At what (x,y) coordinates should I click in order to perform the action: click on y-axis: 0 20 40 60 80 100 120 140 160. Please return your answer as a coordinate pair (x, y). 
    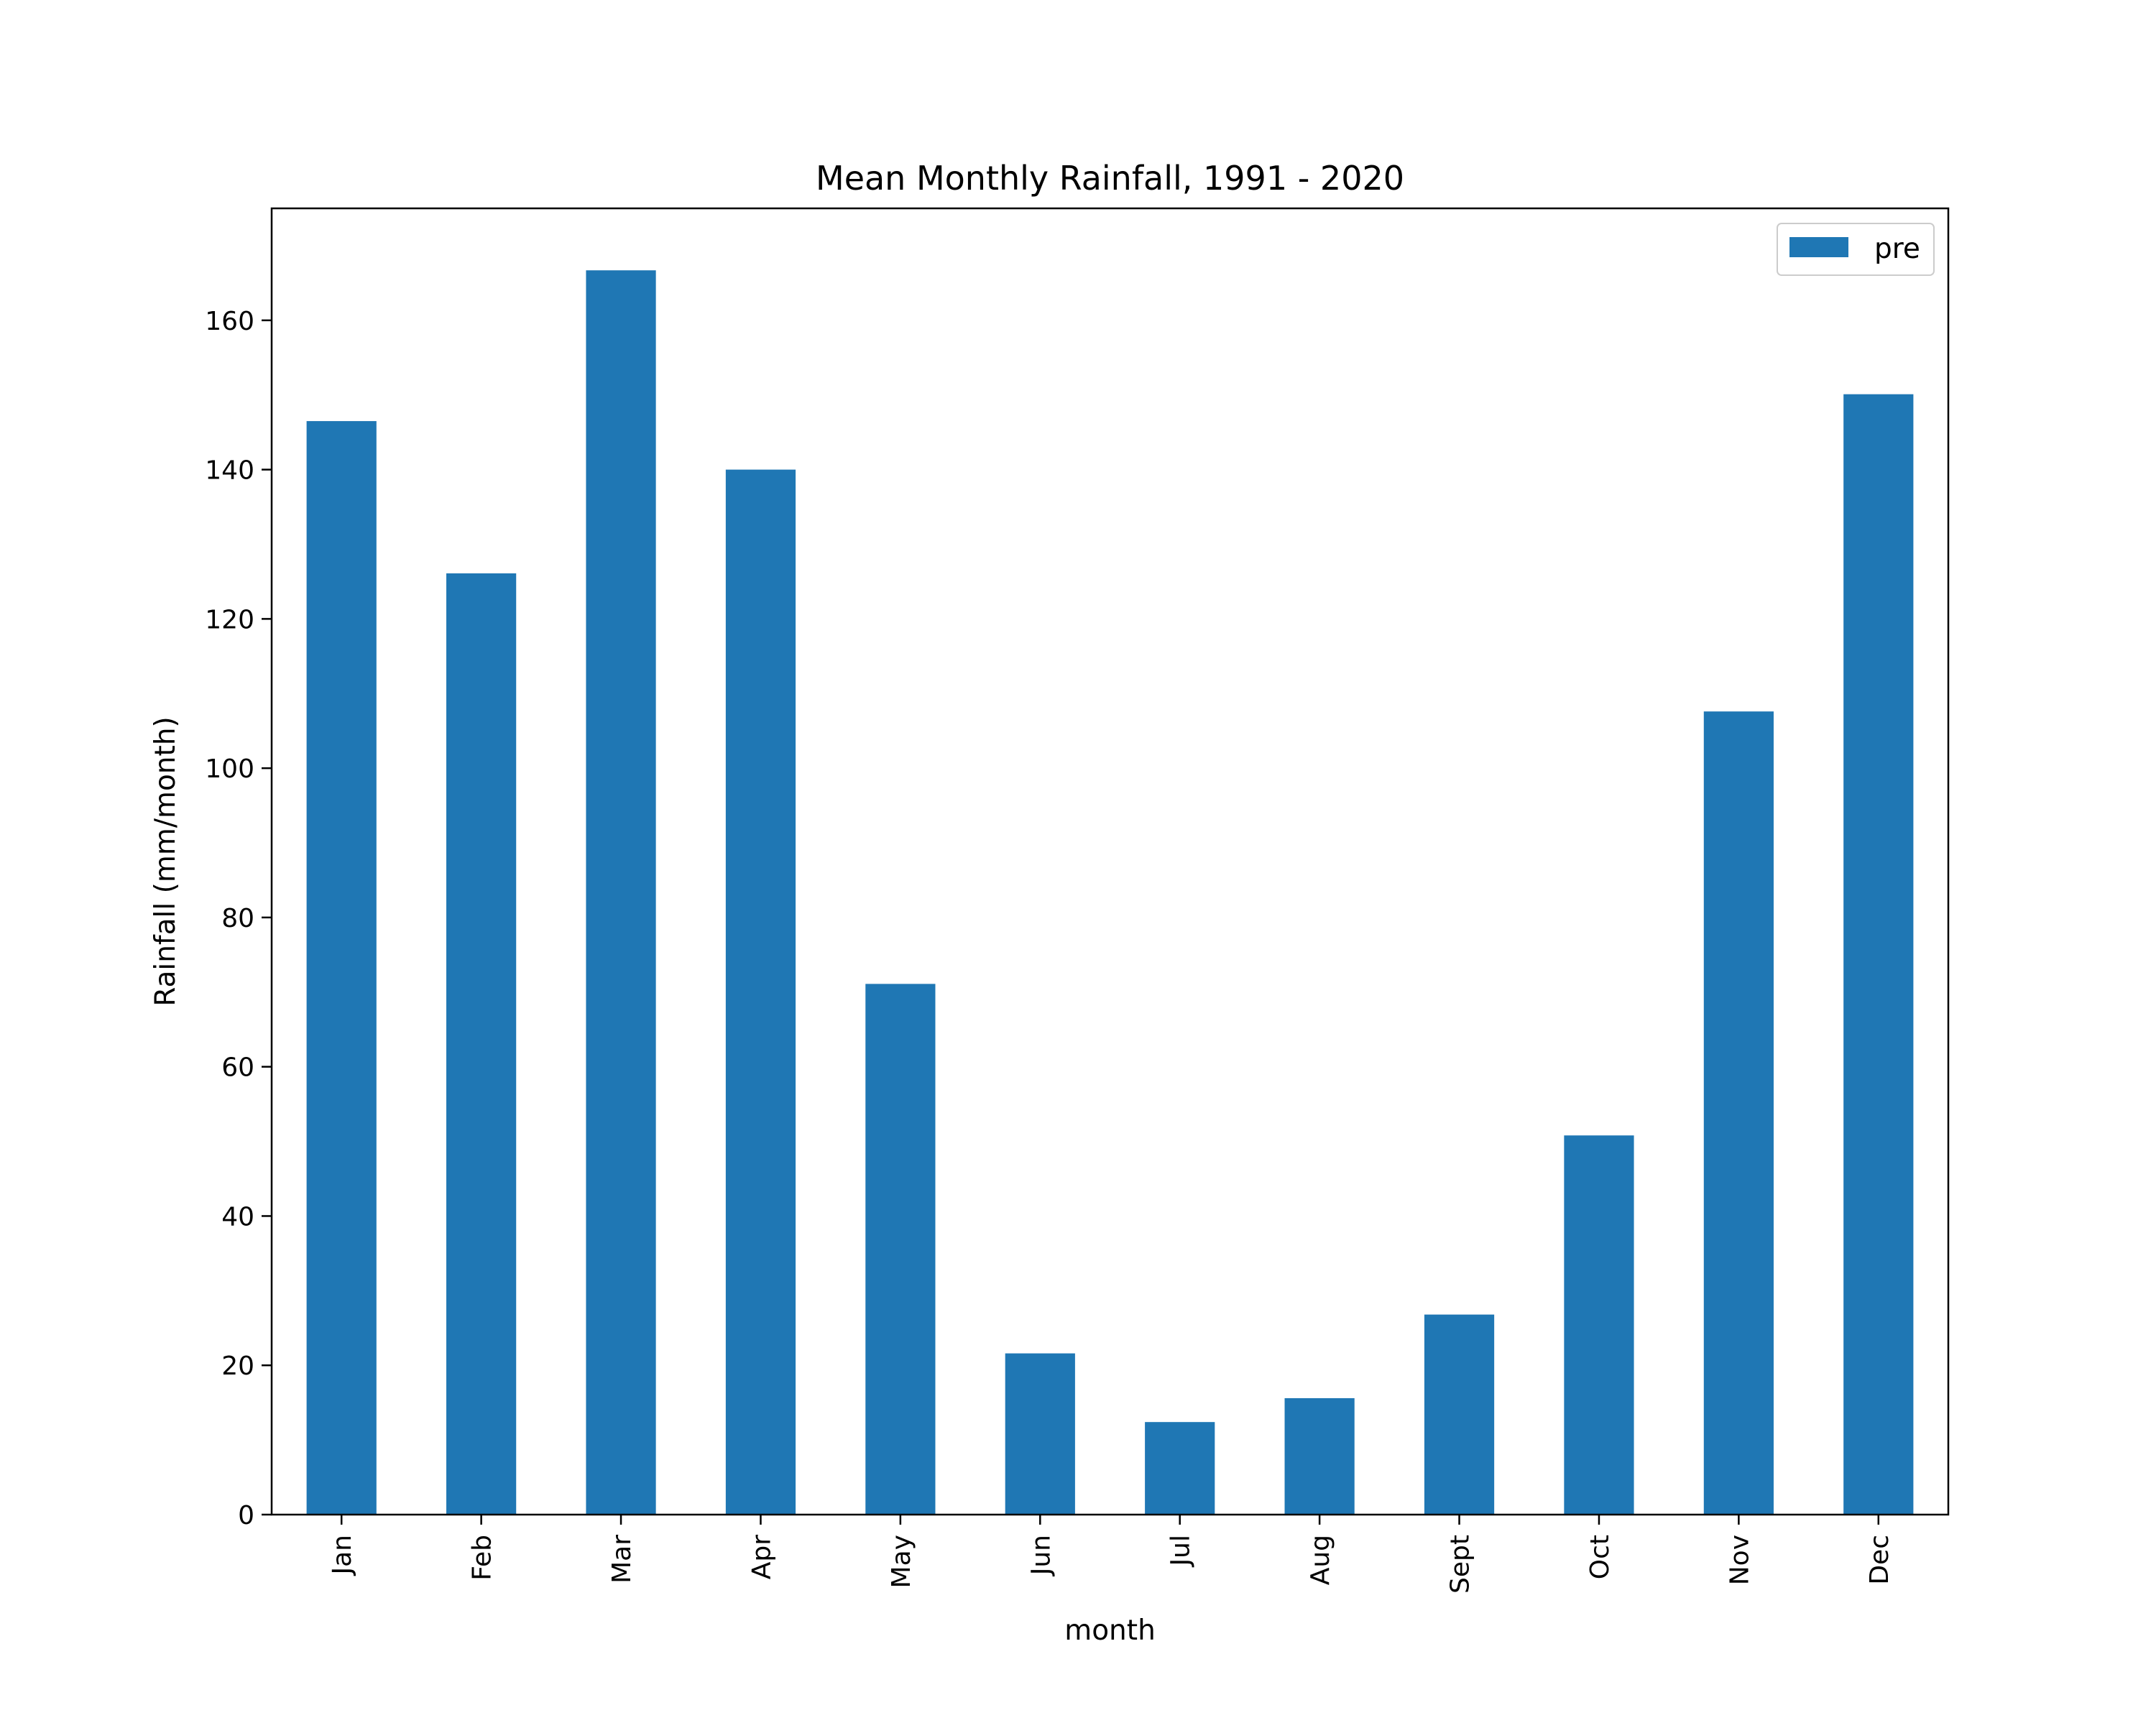
    Looking at the image, I should click on (238, 918).